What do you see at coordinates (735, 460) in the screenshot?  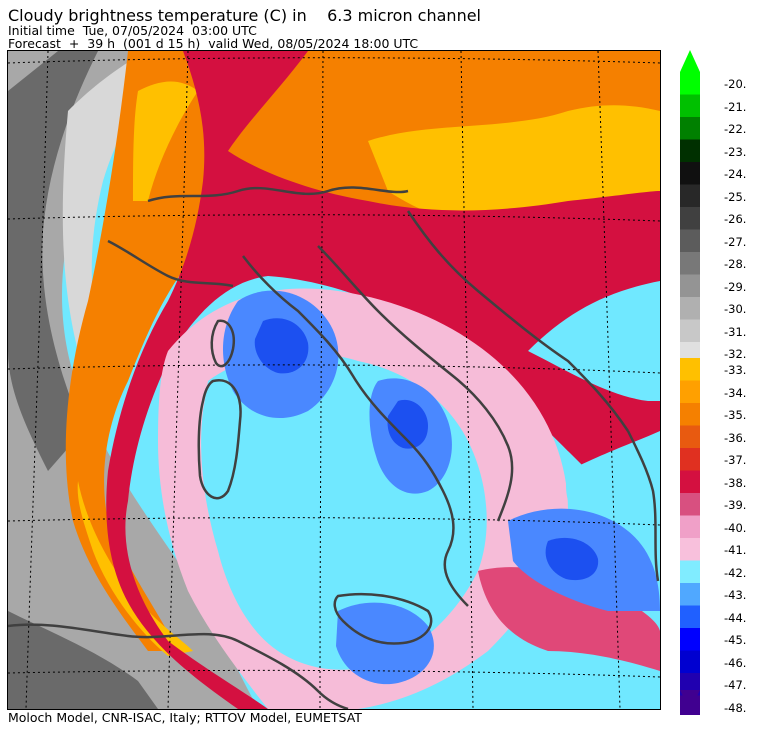 I see `colorbar-tick-label: -37.` at bounding box center [735, 460].